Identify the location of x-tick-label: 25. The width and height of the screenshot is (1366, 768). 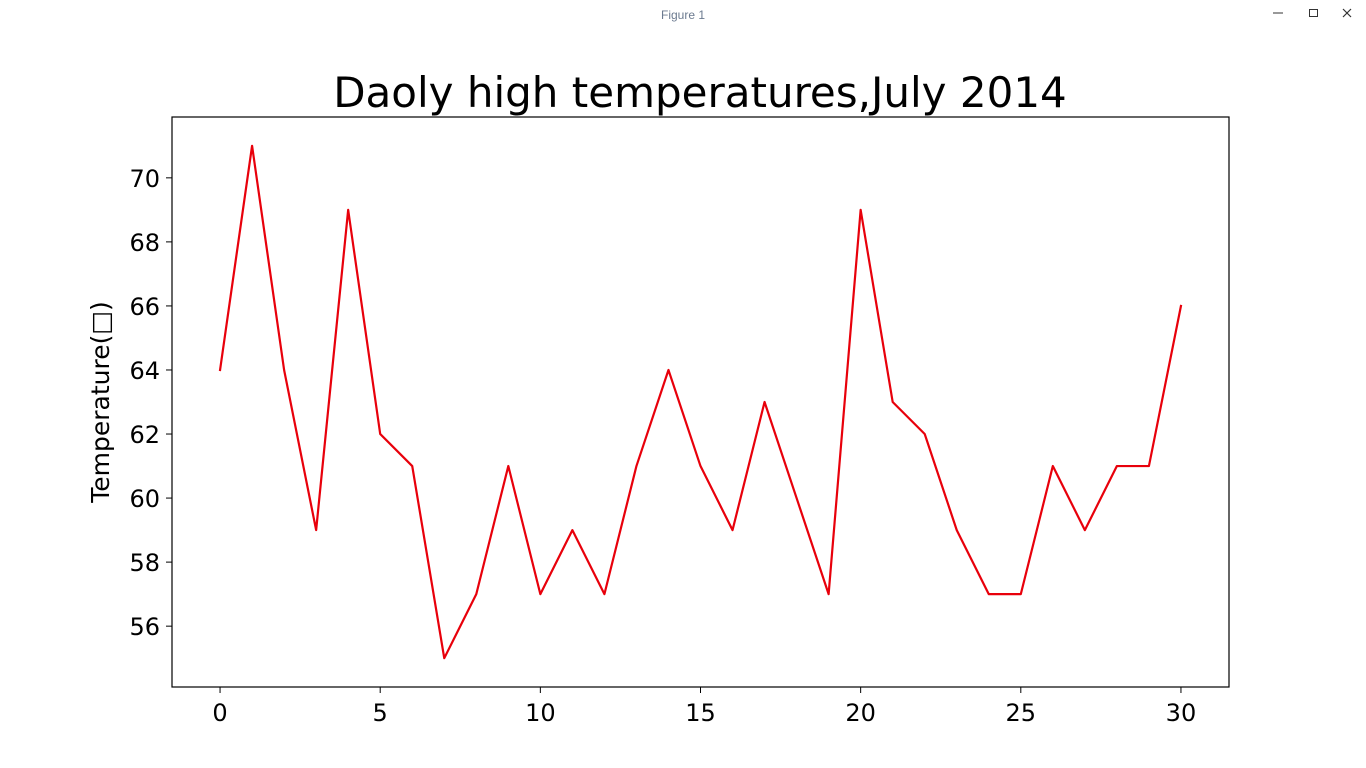
(1021, 713).